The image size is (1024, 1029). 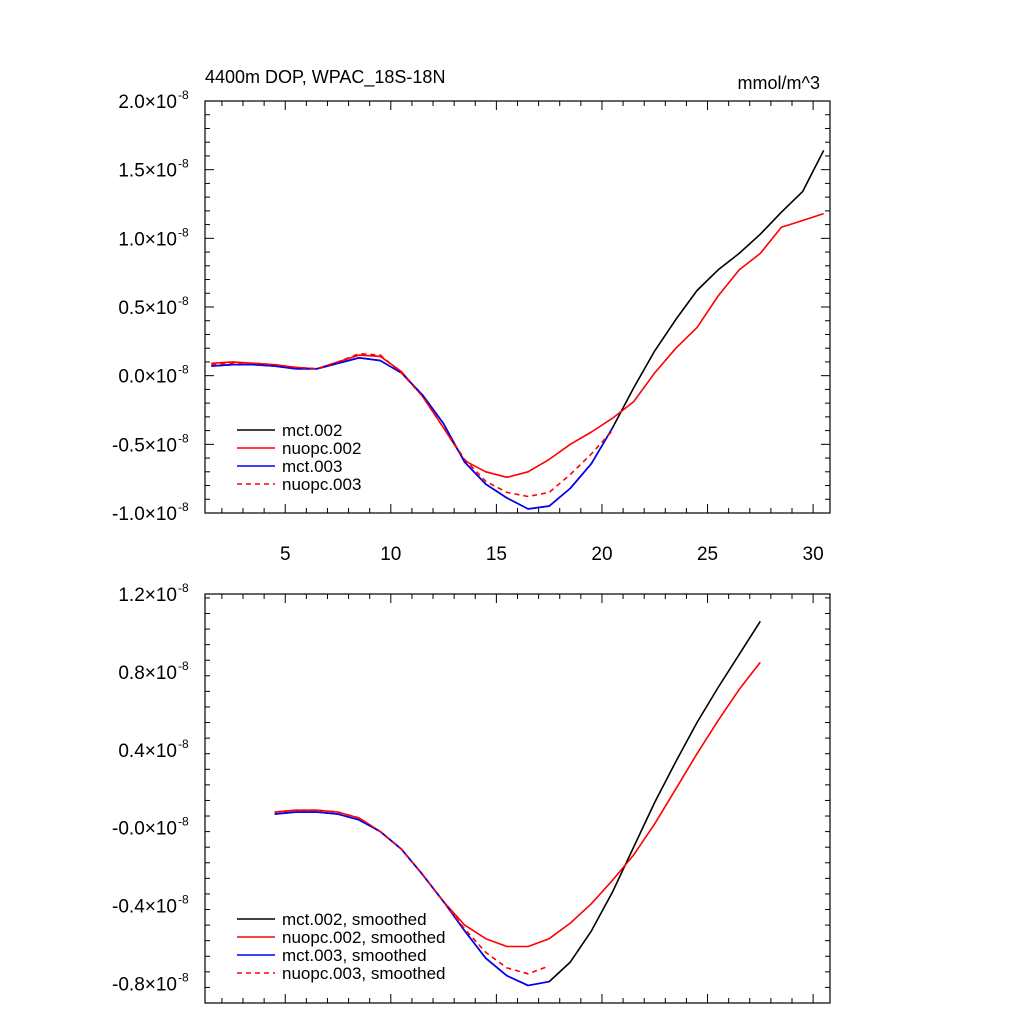 I want to click on y-tick-label: -0.8×10, so click(x=144, y=985).